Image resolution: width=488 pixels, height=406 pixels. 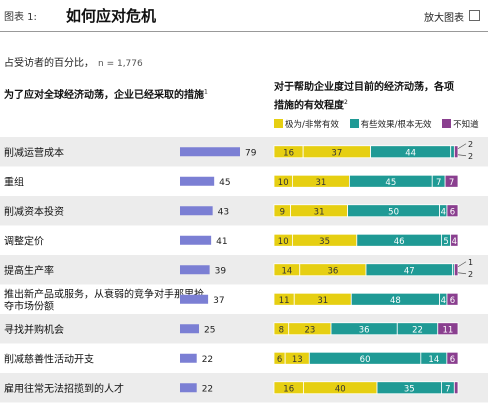 What do you see at coordinates (409, 271) in the screenshot?
I see `segment-value-label: 47` at bounding box center [409, 271].